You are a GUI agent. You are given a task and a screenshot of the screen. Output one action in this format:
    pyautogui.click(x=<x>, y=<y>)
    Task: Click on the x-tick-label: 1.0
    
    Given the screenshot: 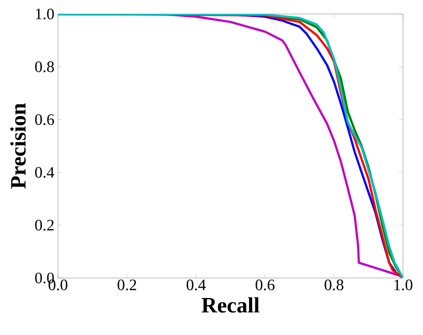 What is the action you would take?
    pyautogui.click(x=403, y=285)
    